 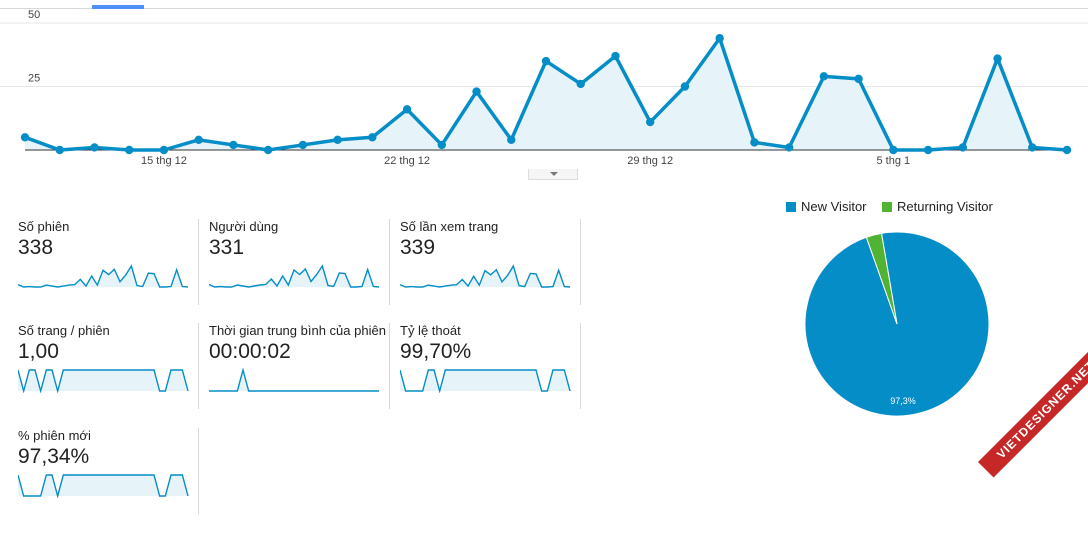 I want to click on y-tick-label: 50, so click(x=34, y=15).